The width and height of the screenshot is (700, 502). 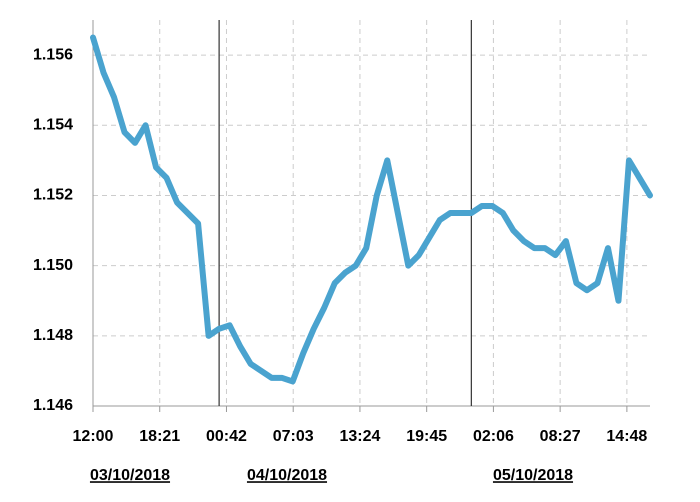 I want to click on x-tick-label: 02:06, so click(x=493, y=436).